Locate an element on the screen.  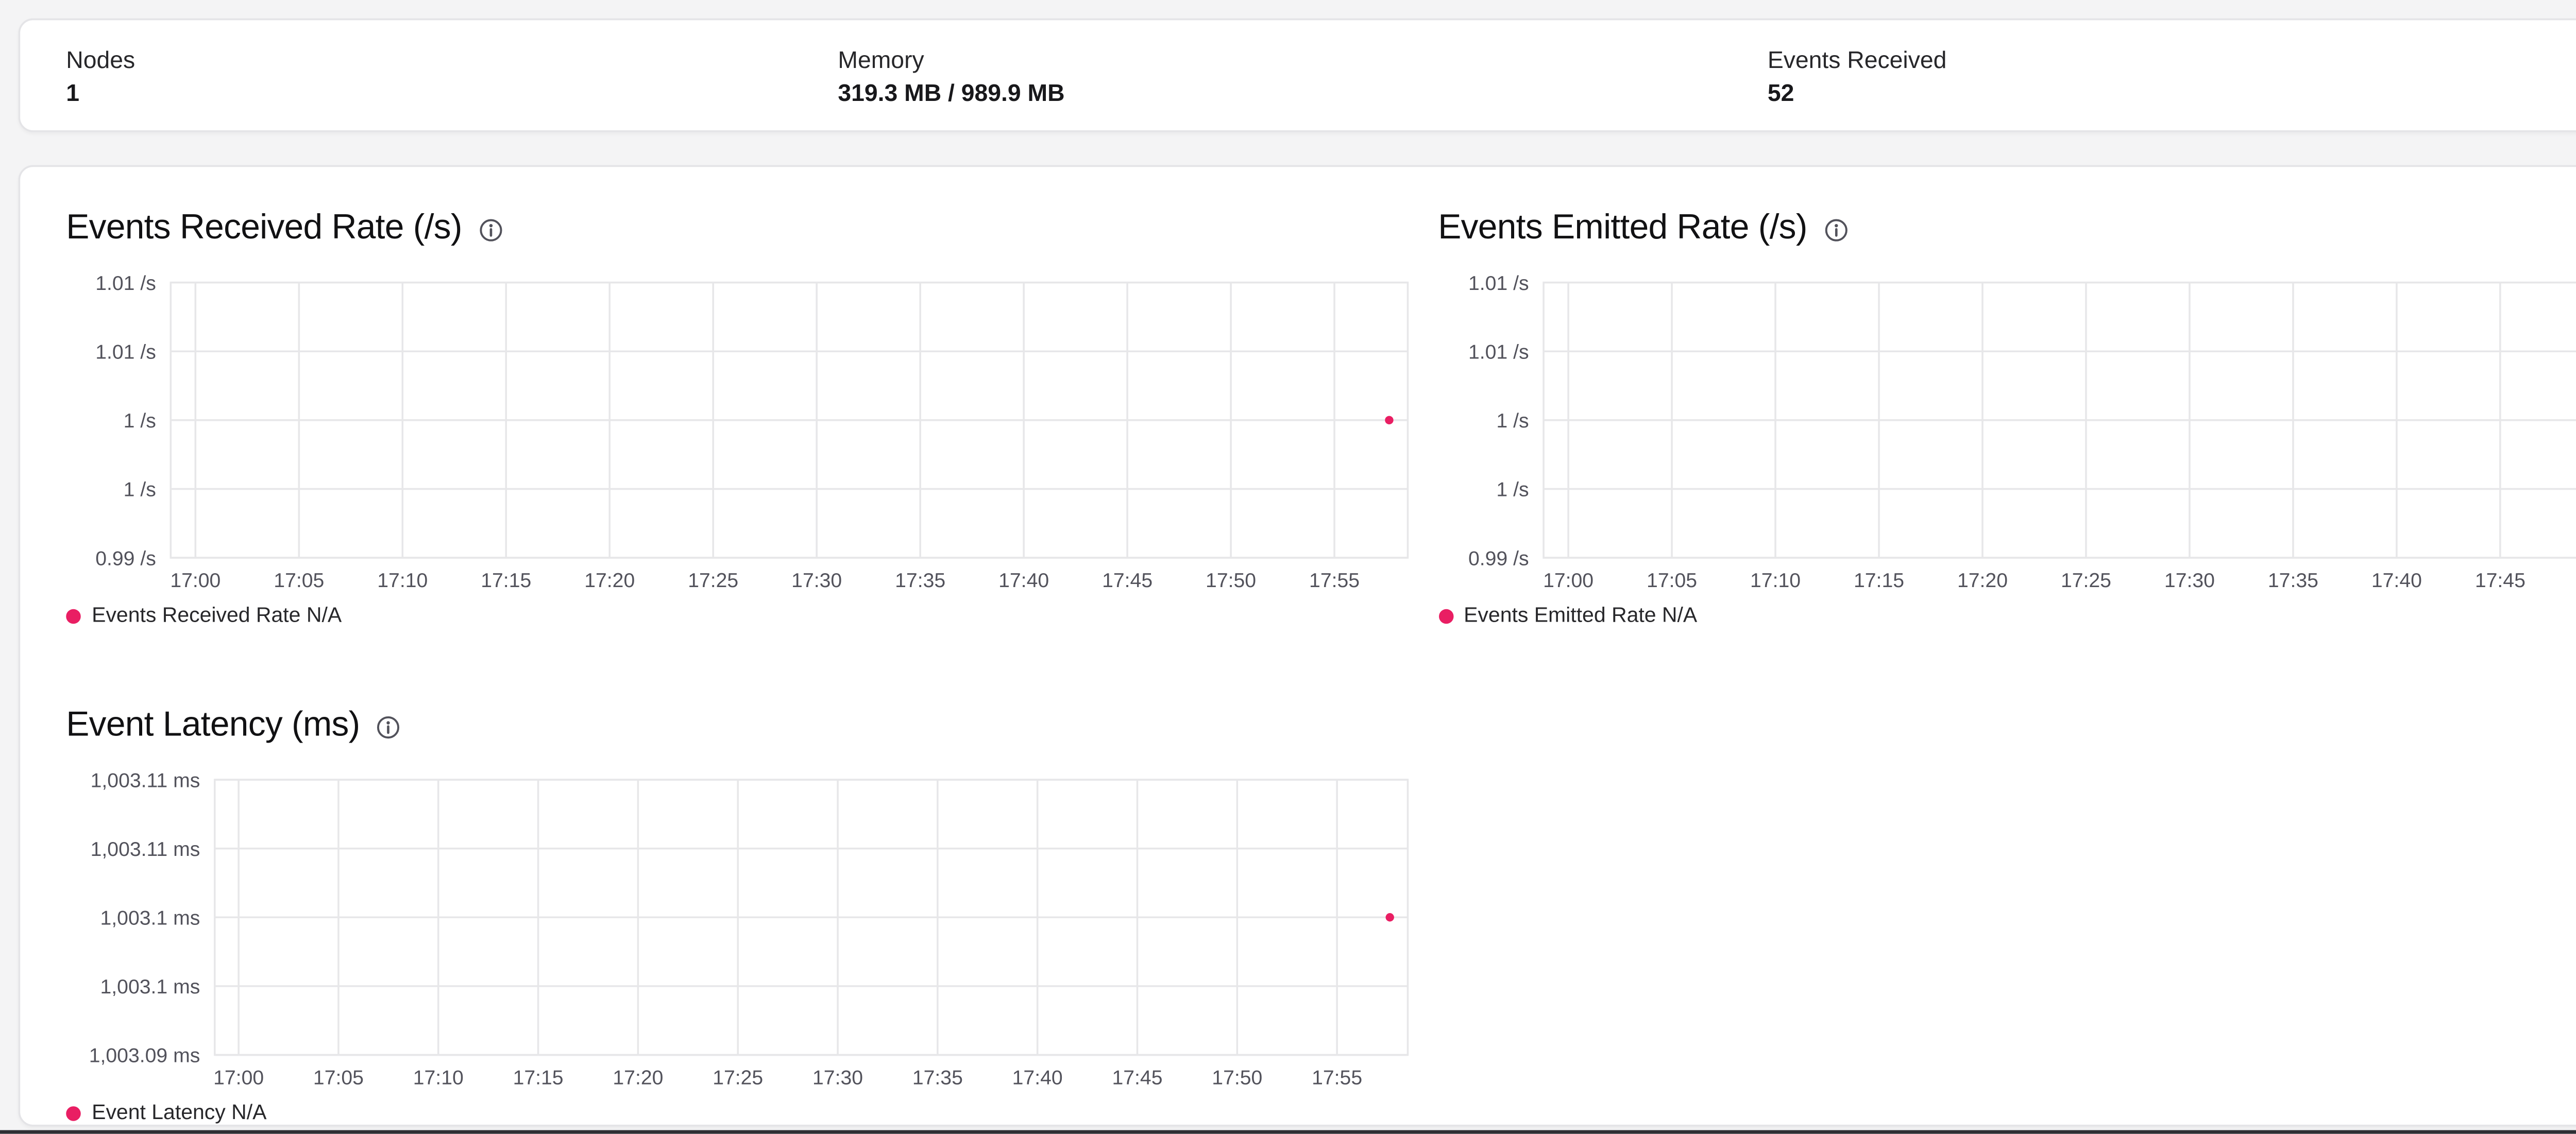
stat-events-received: Events Received 52 is located at coordinates (1858, 75).